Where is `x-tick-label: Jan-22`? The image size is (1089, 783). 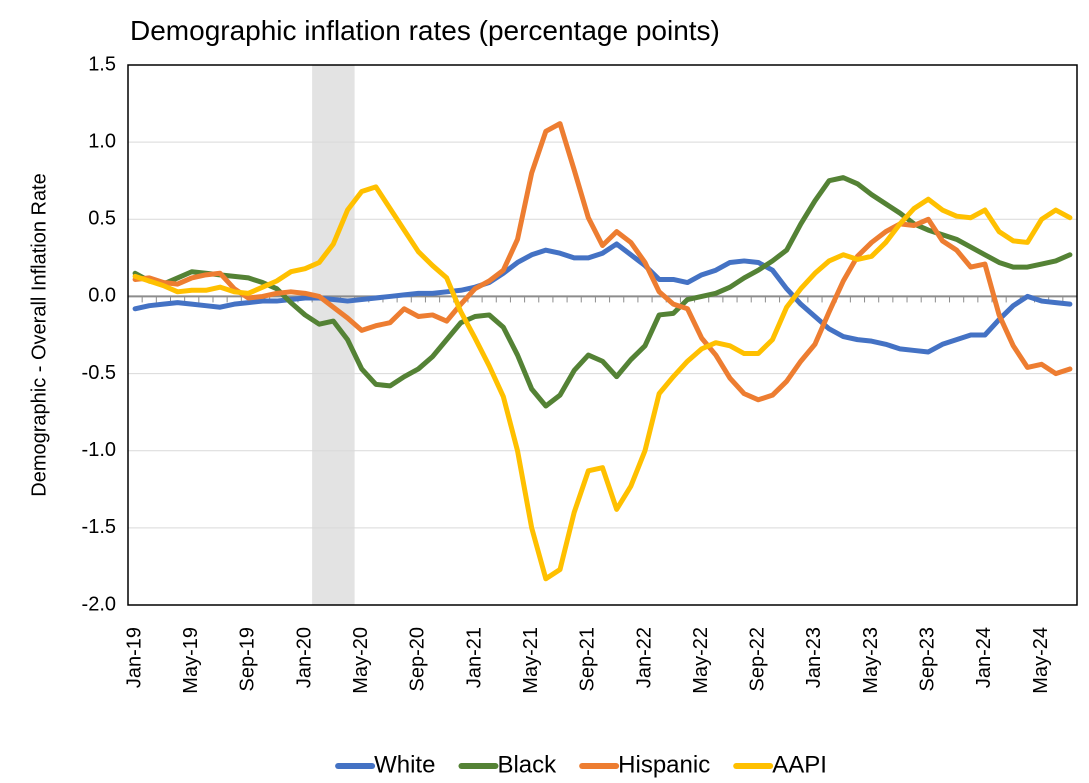 x-tick-label: Jan-22 is located at coordinates (644, 657).